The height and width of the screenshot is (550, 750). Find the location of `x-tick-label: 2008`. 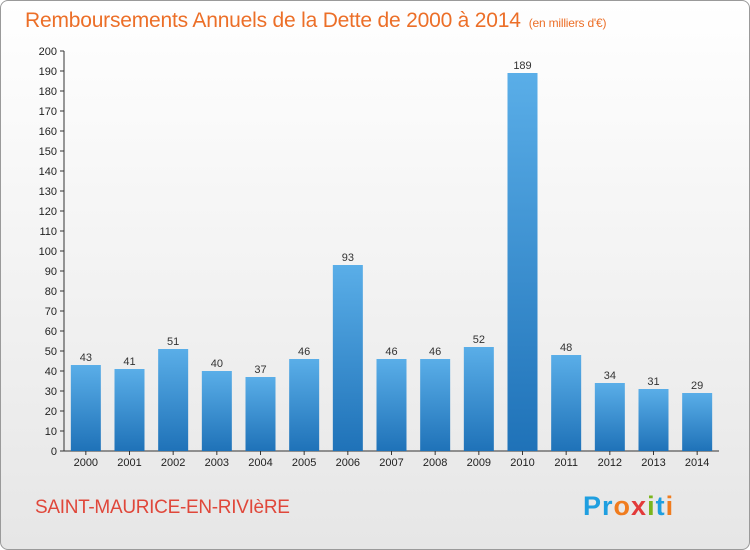

x-tick-label: 2008 is located at coordinates (435, 463).